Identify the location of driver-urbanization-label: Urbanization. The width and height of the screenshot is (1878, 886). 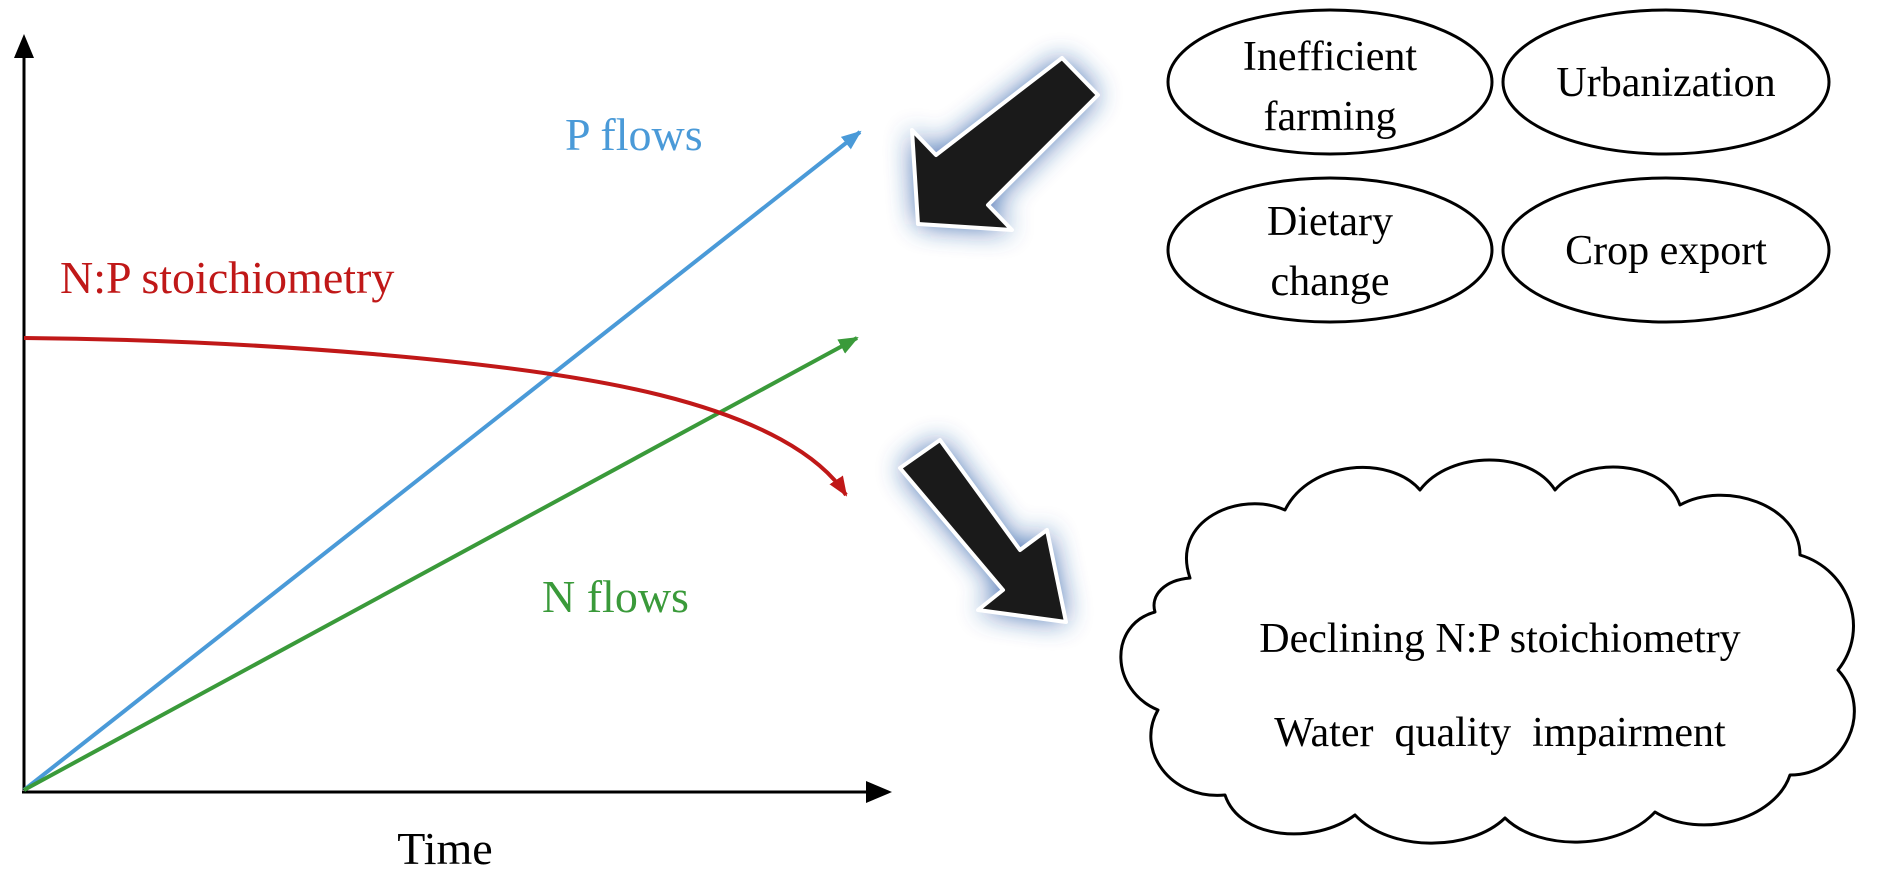
(1665, 83).